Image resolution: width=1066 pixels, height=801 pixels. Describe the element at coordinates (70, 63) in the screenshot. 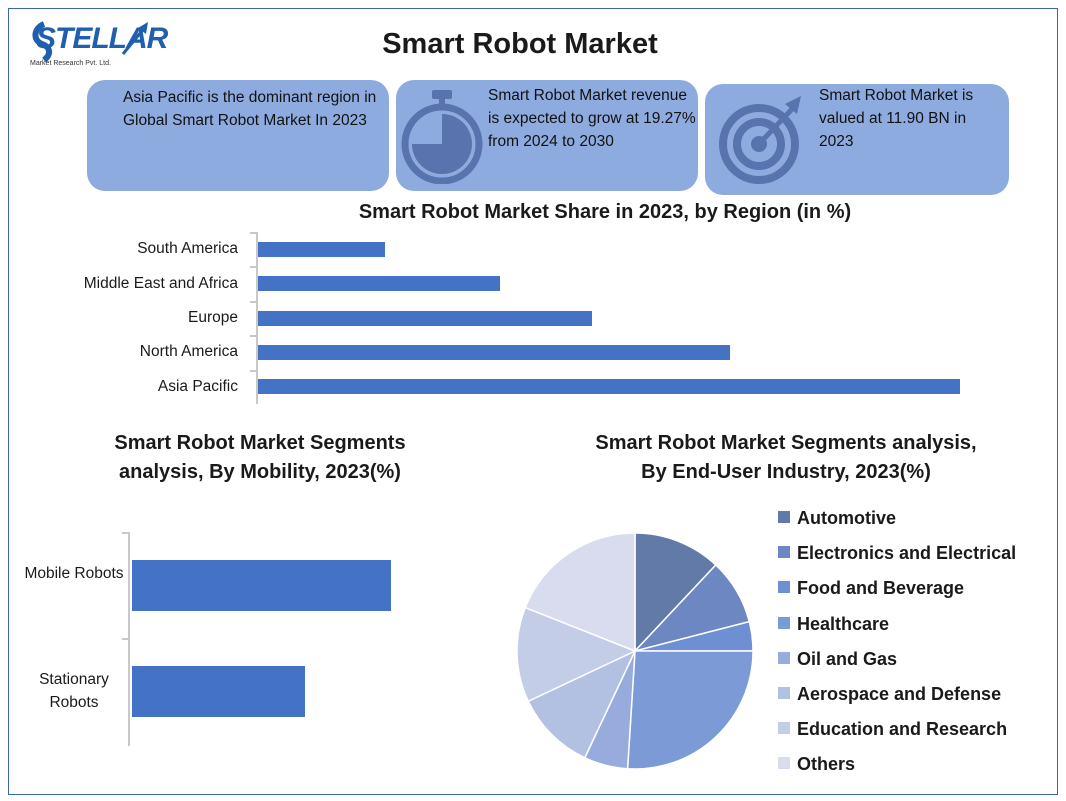

I see `brand-subtitle: Market Research Pvt. Ltd.` at that location.